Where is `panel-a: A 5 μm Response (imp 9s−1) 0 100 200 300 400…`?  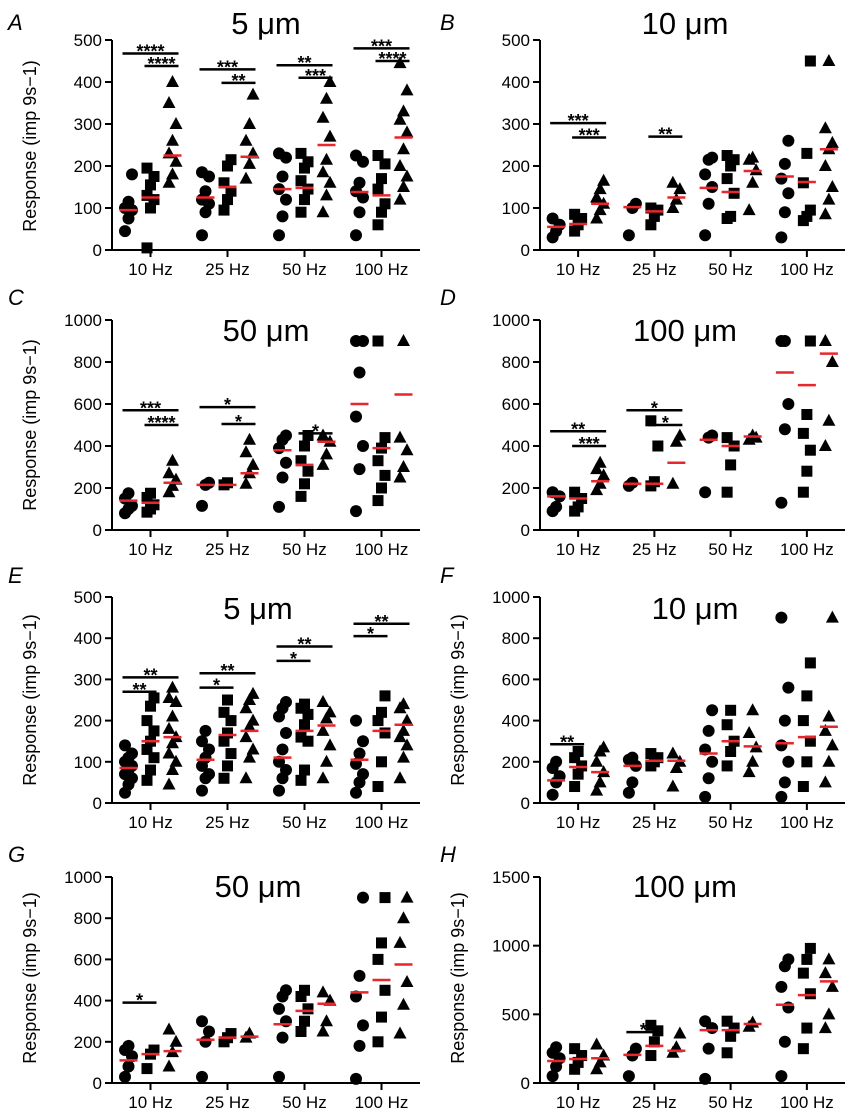
panel-a: A 5 μm Response (imp 9s−1) 0 100 200 300 400… is located at coordinates (213, 142).